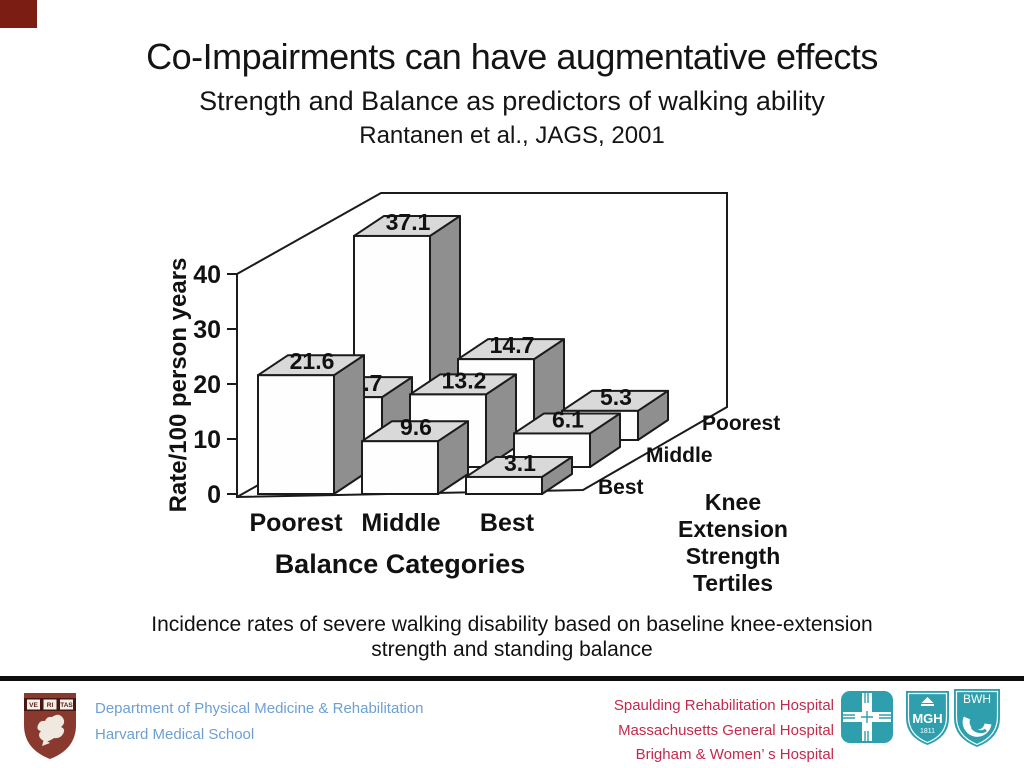 The height and width of the screenshot is (768, 1024). What do you see at coordinates (679, 455) in the screenshot?
I see `depth-tick-label: Middle` at bounding box center [679, 455].